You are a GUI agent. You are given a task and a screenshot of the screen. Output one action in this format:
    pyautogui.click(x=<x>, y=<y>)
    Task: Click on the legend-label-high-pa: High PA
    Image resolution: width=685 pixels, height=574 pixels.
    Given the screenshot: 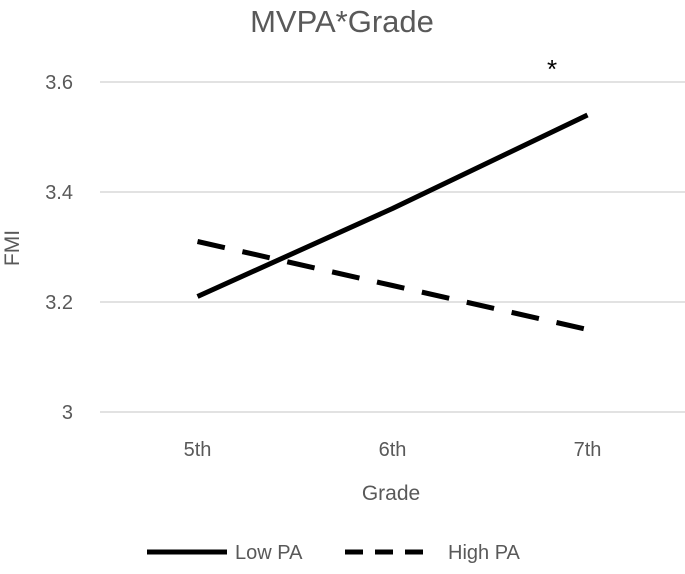 What is the action you would take?
    pyautogui.click(x=484, y=553)
    